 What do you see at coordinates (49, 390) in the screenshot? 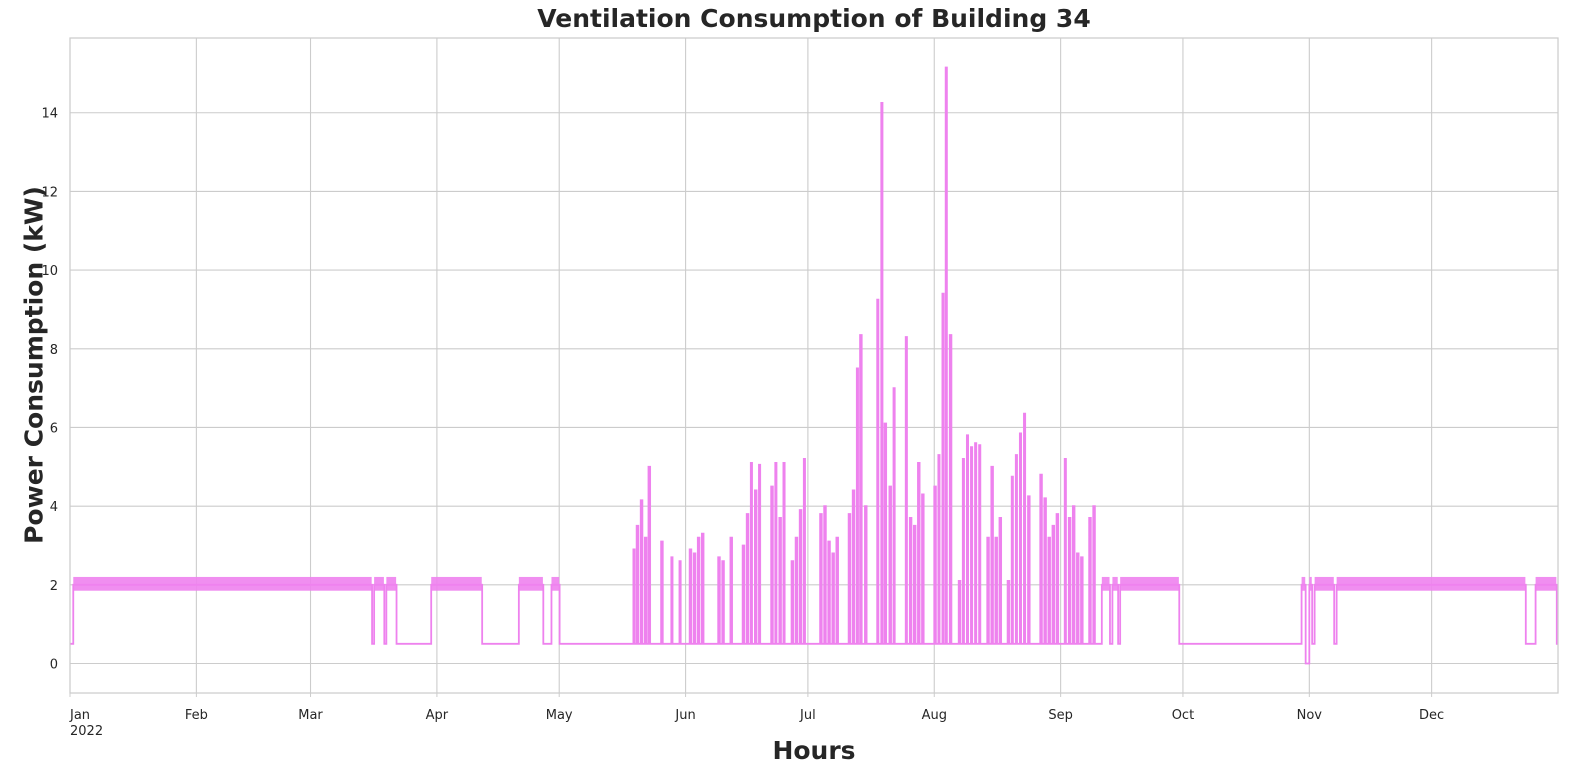
I see `y-axis-ticks: 0 2 4 6 8 10 12 14` at bounding box center [49, 390].